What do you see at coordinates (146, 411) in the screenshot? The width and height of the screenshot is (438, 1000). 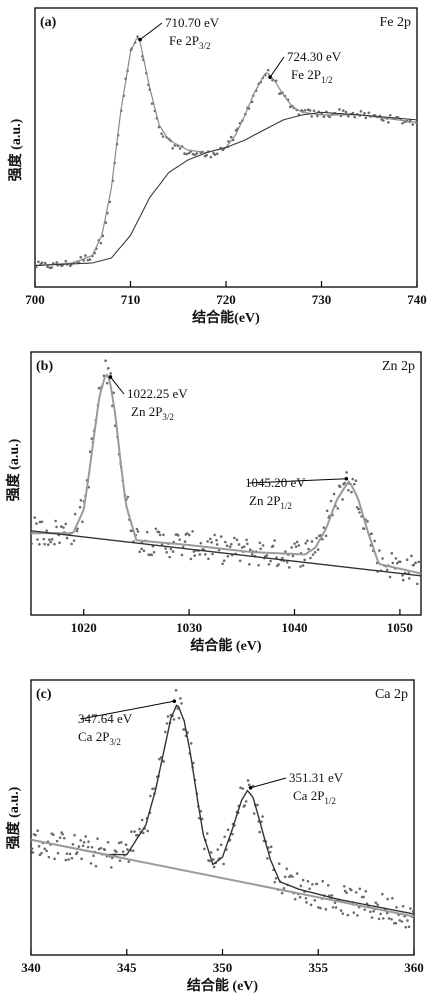 I see `peak-assignment-main: Zn 2P` at bounding box center [146, 411].